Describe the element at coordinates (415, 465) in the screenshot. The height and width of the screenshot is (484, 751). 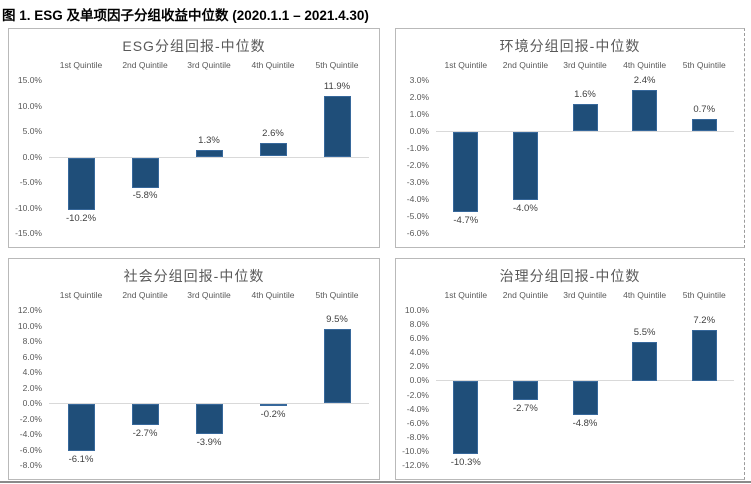
I see `y-axis-tick-label: -12.0%` at that location.